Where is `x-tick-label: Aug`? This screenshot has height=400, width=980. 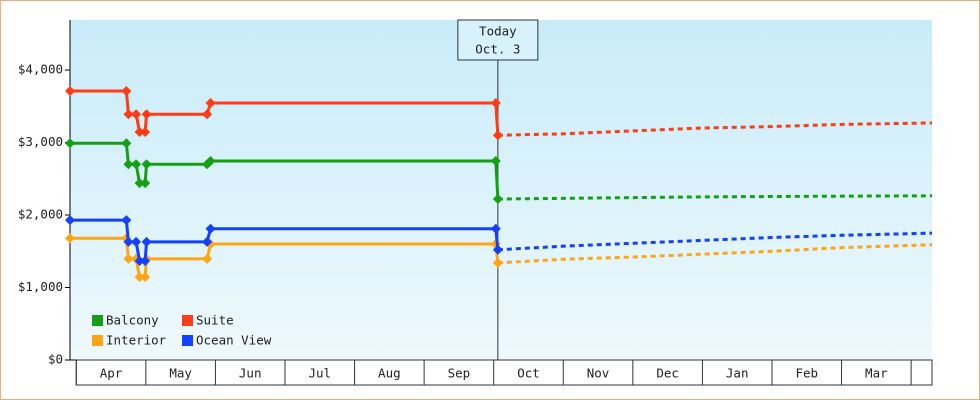 x-tick-label: Aug is located at coordinates (389, 373).